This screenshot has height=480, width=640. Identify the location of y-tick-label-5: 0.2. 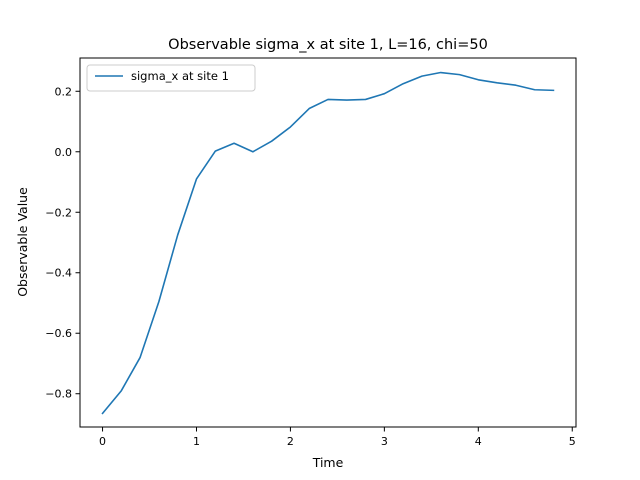
(64, 91).